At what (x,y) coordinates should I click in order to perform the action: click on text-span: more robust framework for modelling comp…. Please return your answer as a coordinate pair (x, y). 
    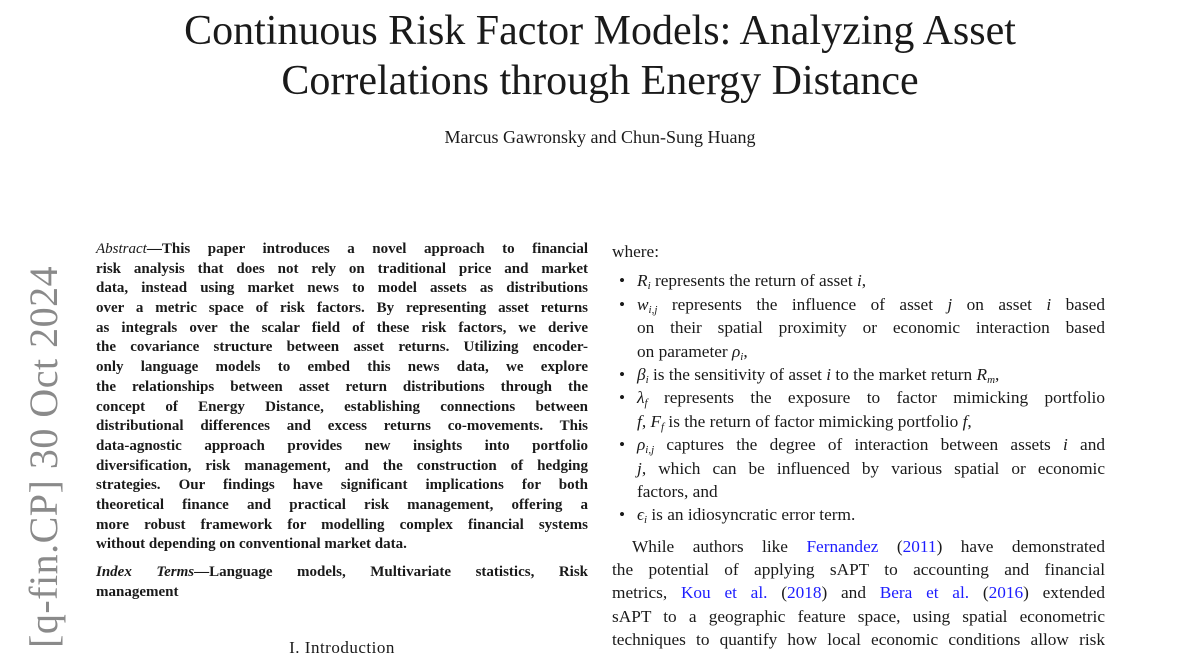
    Looking at the image, I should click on (342, 524).